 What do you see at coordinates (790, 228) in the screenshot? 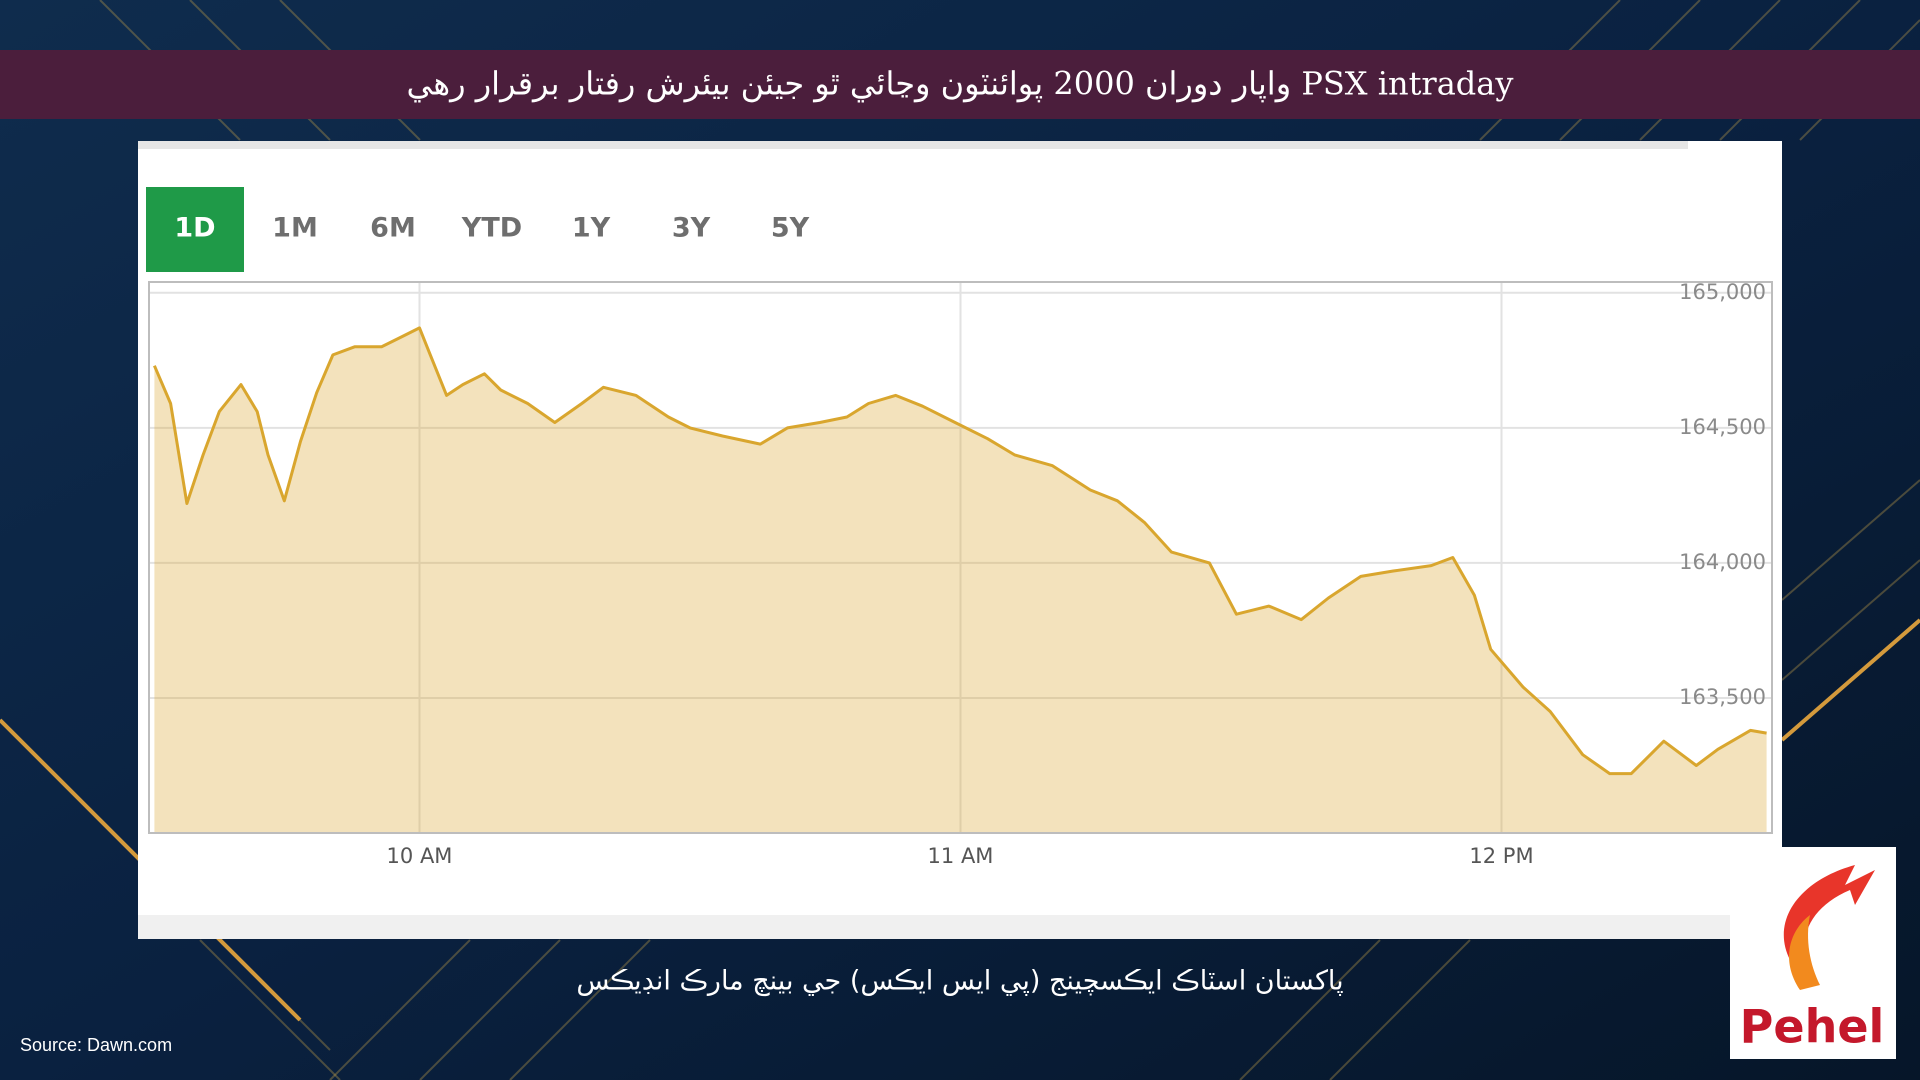
I see `range-tab: 5Y` at bounding box center [790, 228].